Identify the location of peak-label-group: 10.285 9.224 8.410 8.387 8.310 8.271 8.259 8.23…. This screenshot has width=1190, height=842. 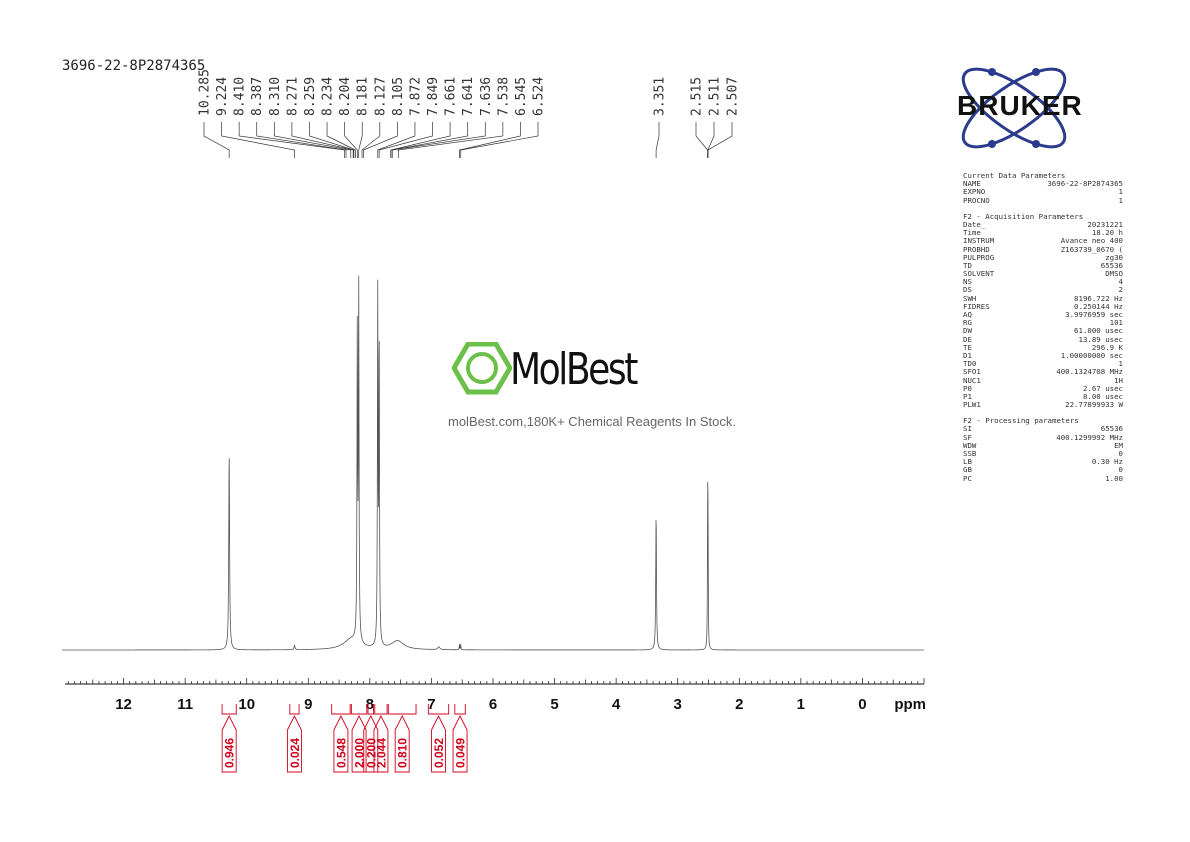
(469, 113).